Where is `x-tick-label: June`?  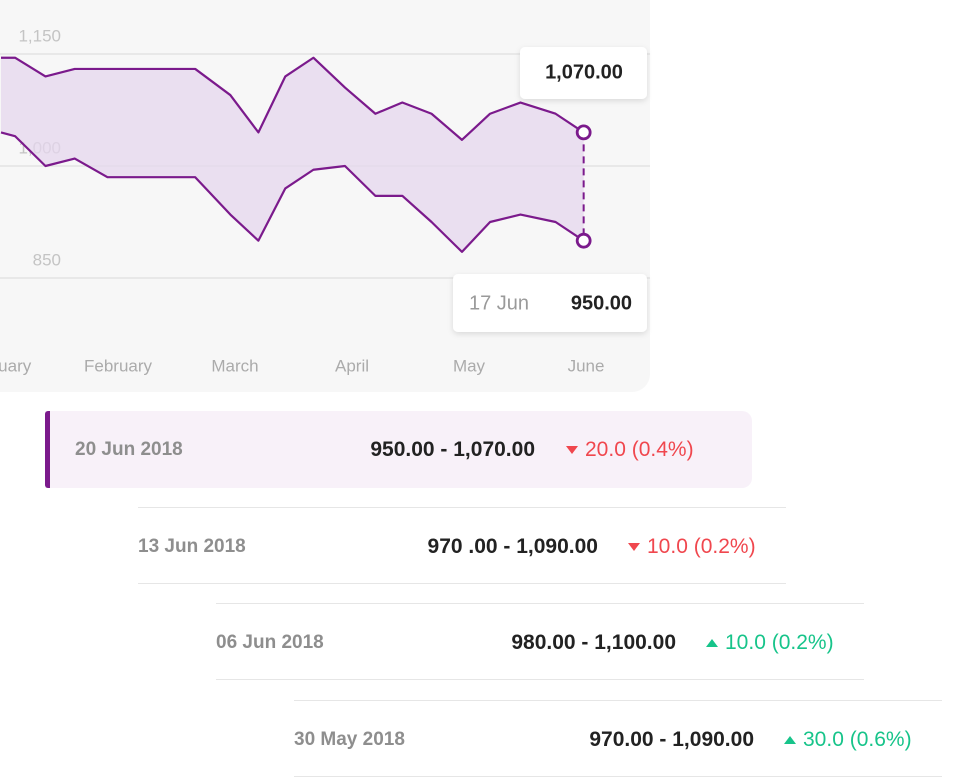 x-tick-label: June is located at coordinates (586, 365).